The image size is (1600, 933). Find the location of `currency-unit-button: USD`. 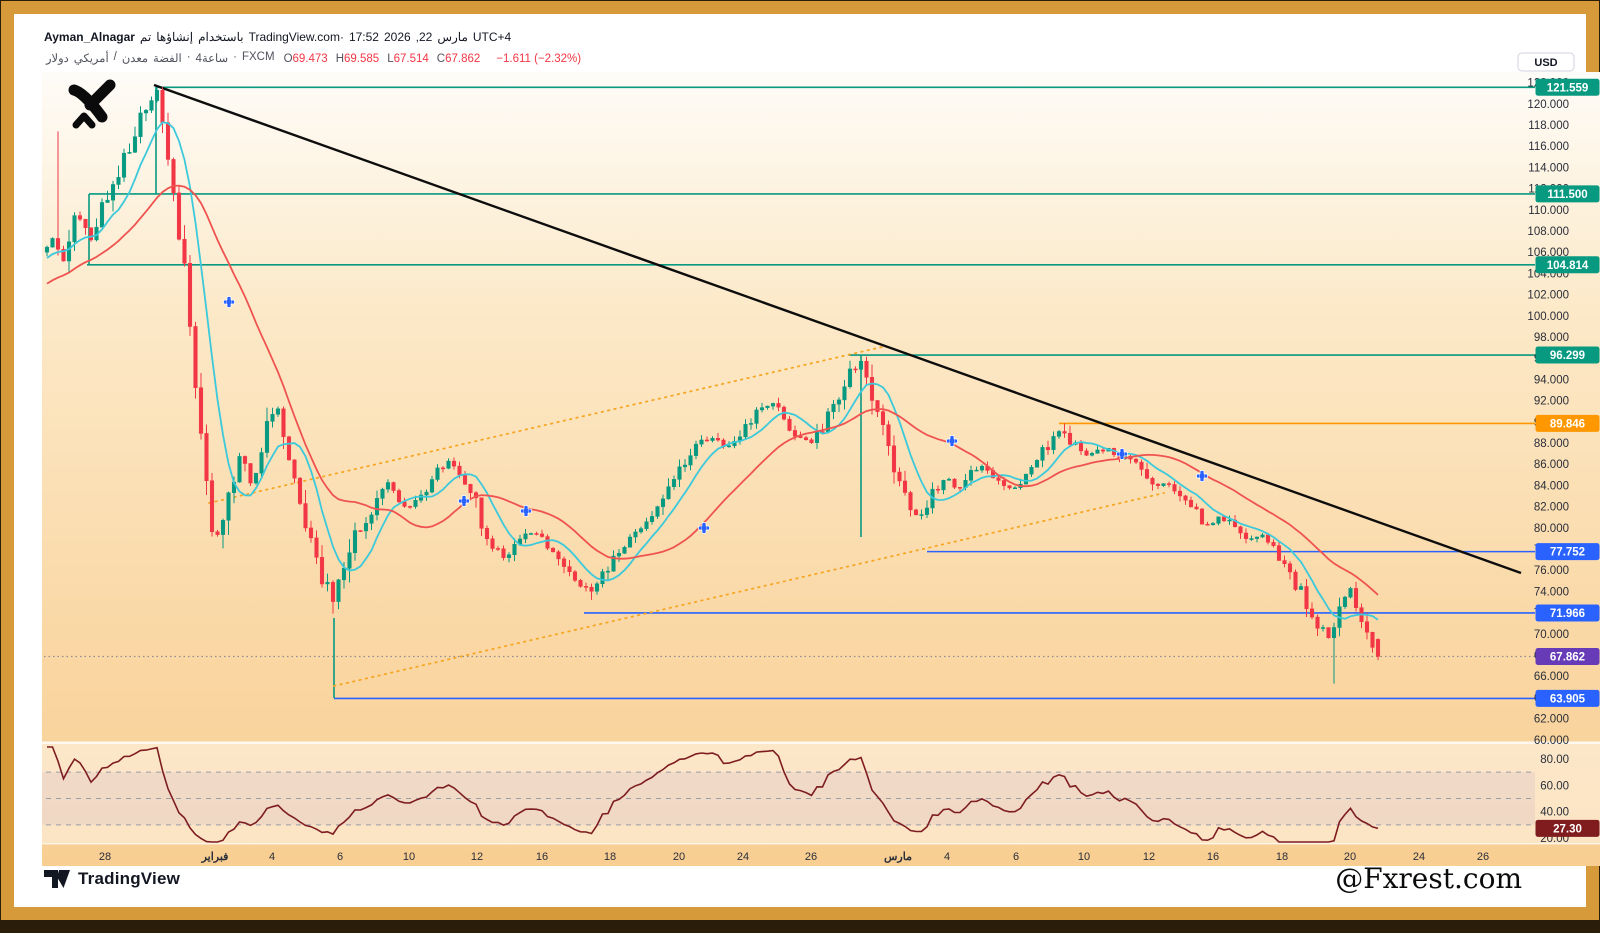

currency-unit-button: USD is located at coordinates (1546, 62).